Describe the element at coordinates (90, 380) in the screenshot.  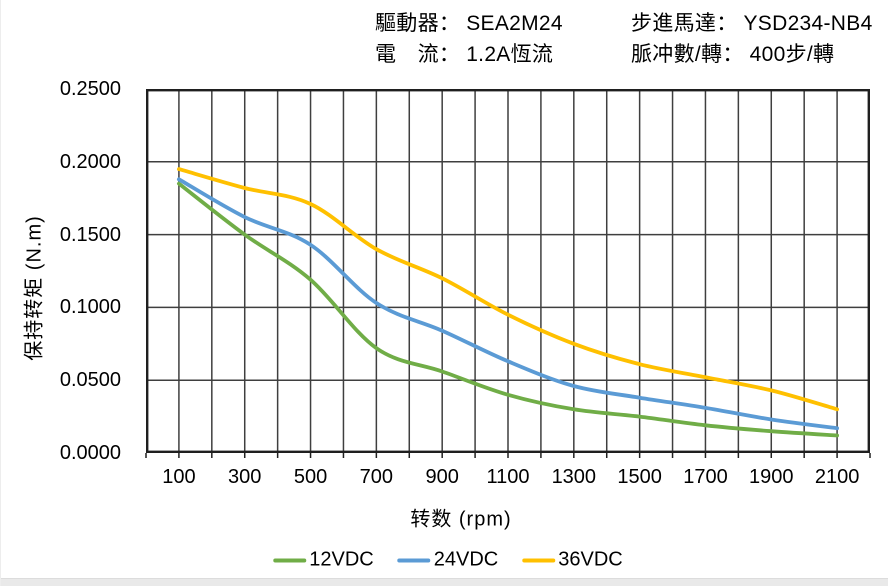
I see `y-tick-label: 0.0500` at that location.